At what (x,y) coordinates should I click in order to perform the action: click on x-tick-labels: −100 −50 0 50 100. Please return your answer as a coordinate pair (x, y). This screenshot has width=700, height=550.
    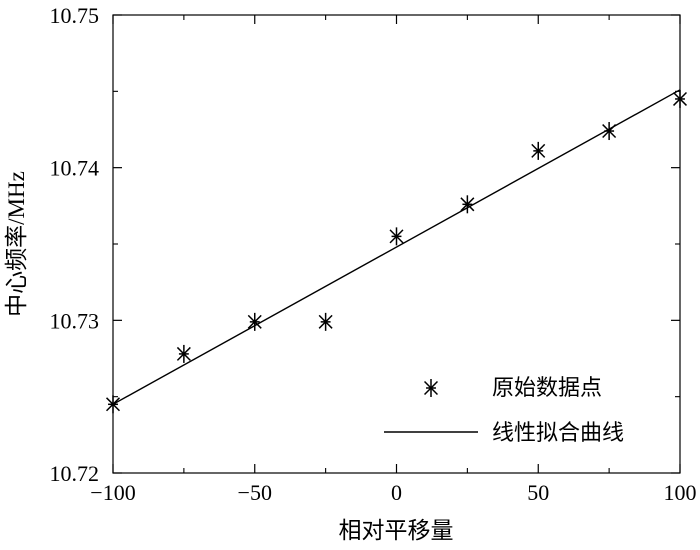
    Looking at the image, I should click on (393, 492).